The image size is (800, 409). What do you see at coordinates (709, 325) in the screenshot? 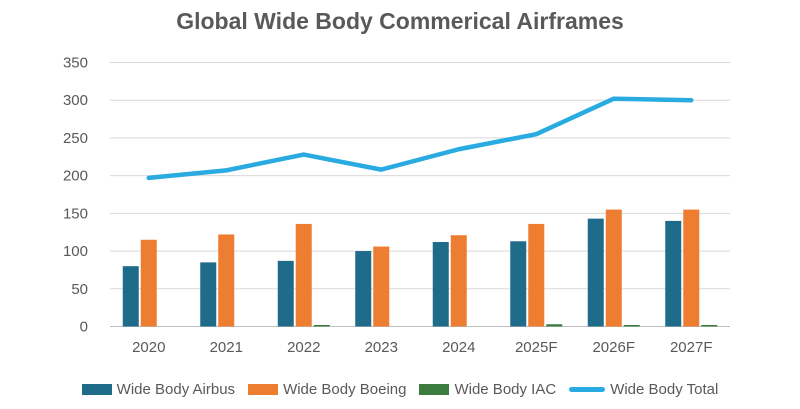
I see `bar-wide-body-iac-2027f` at bounding box center [709, 325].